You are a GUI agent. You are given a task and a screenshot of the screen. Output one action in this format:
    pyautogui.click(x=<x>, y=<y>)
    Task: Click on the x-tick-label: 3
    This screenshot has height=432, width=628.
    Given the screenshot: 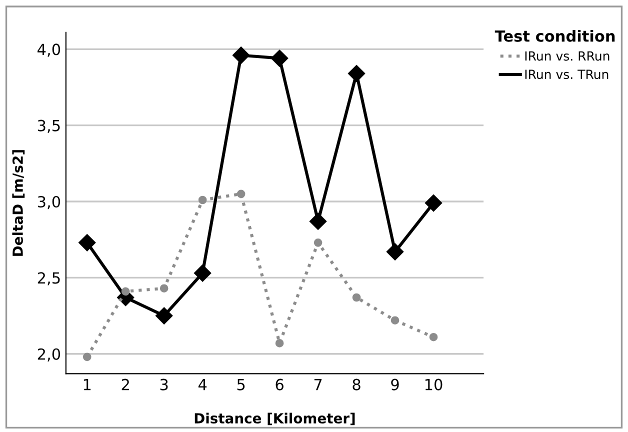 What is the action you would take?
    pyautogui.click(x=164, y=384)
    